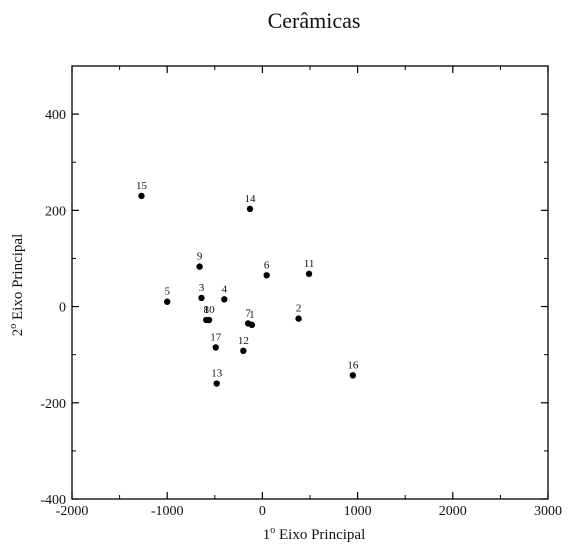 Image resolution: width=574 pixels, height=550 pixels. Describe the element at coordinates (206, 310) in the screenshot. I see `data-point-label: 8` at that location.